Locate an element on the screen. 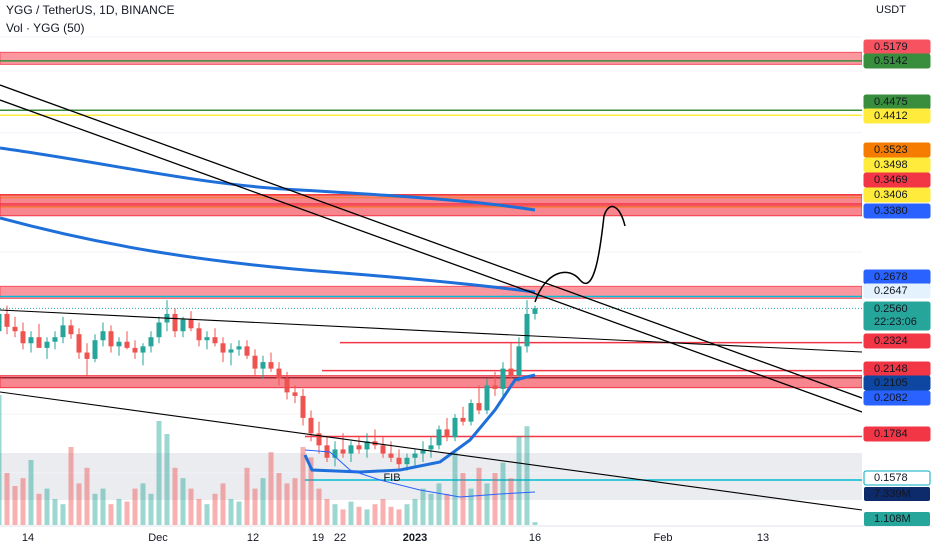  price-tag-label: 0.3498 is located at coordinates (891, 165).